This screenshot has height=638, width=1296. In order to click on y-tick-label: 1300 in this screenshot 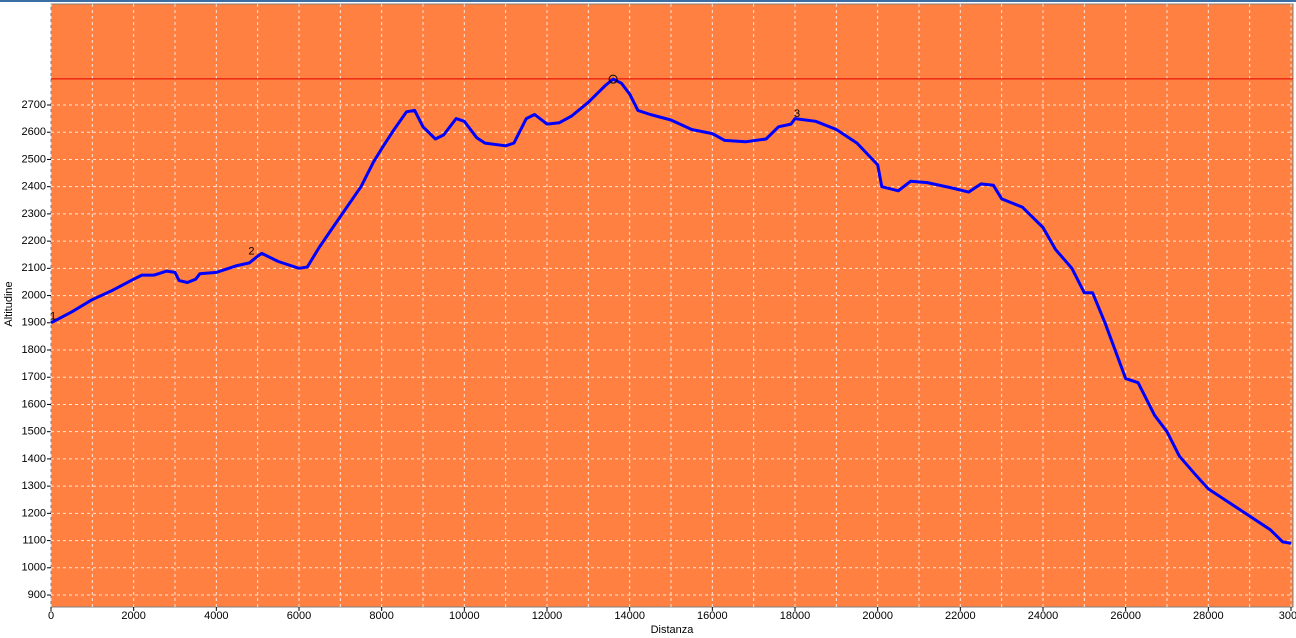, I will do `click(34, 486)`.